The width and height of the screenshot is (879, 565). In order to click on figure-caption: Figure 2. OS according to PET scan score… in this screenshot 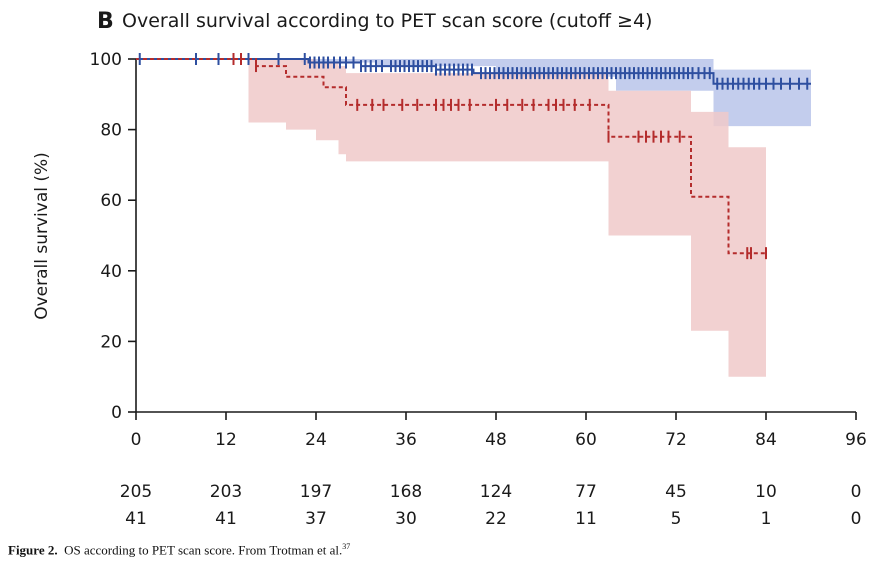, I will do `click(179, 550)`.